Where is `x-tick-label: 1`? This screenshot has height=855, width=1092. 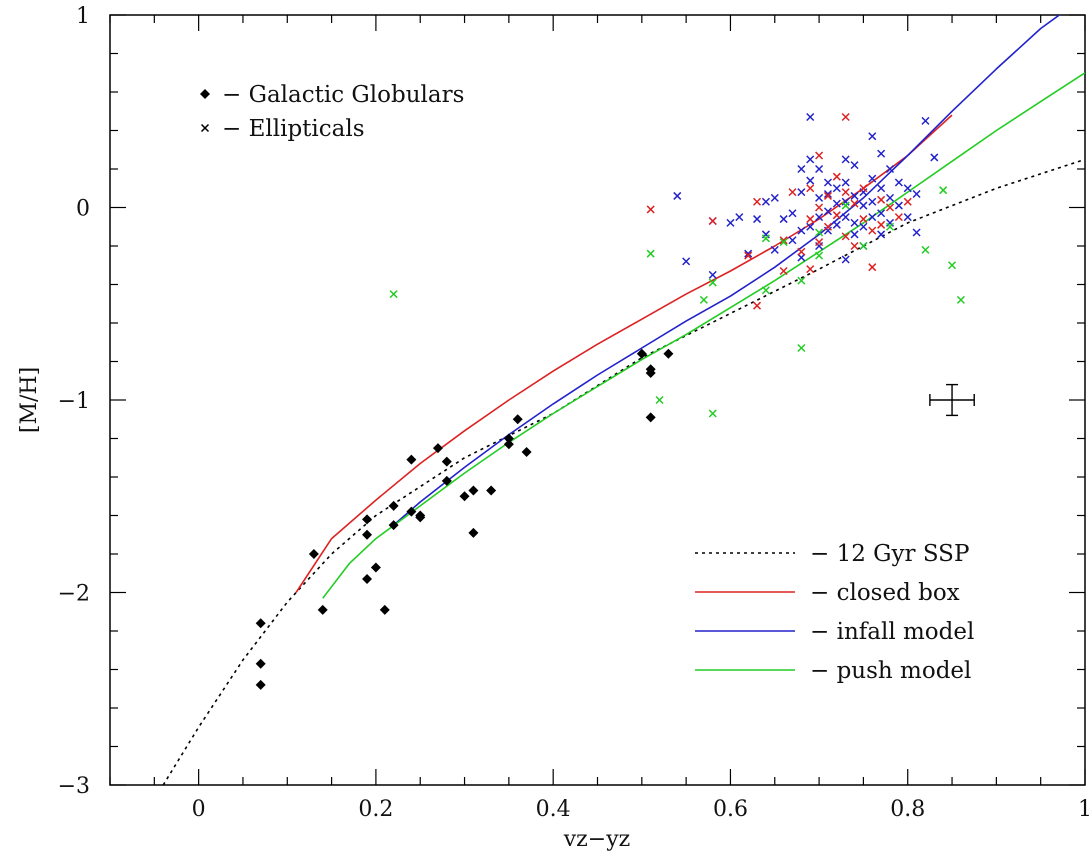
x-tick-label: 1 is located at coordinates (1085, 809).